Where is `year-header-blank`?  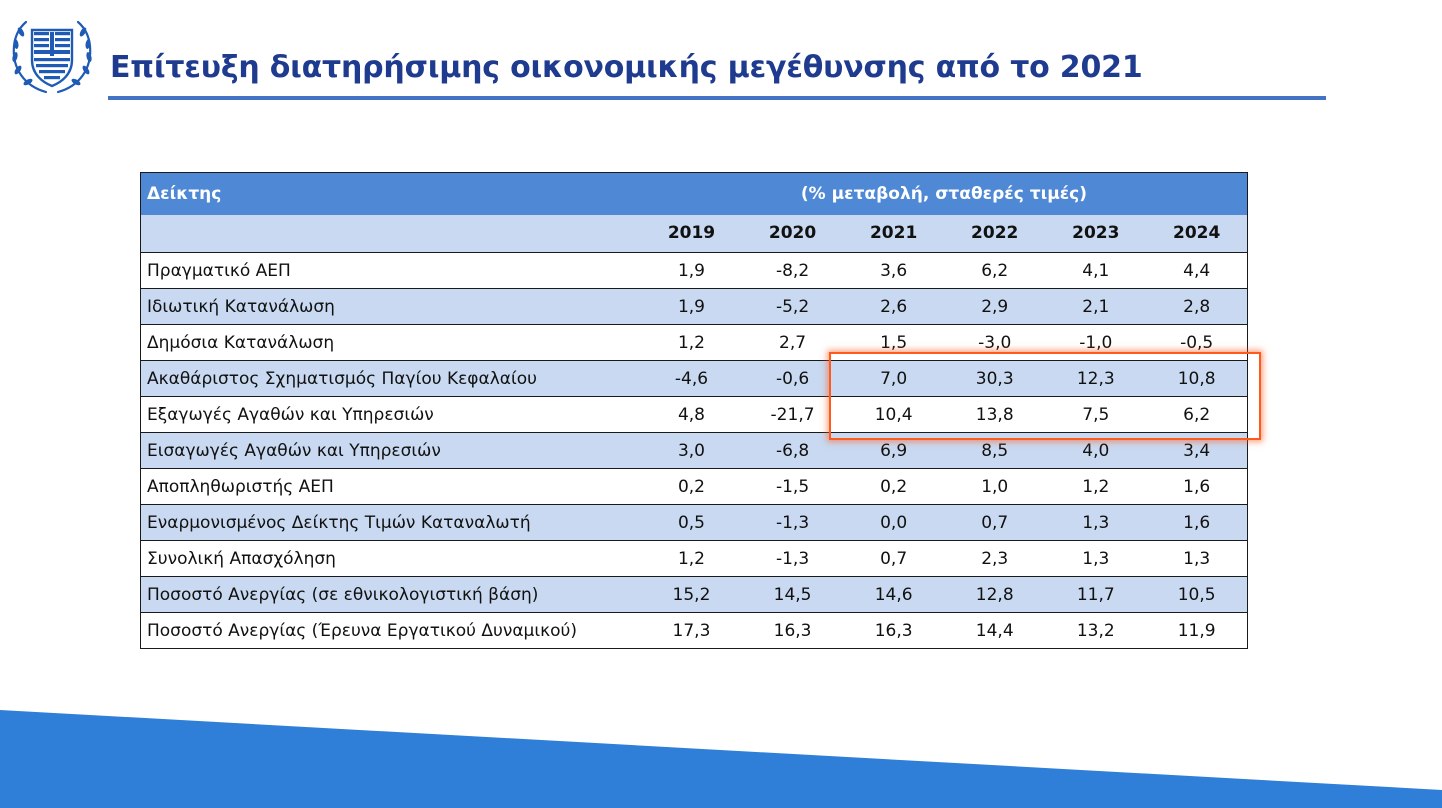 year-header-blank is located at coordinates (390, 233).